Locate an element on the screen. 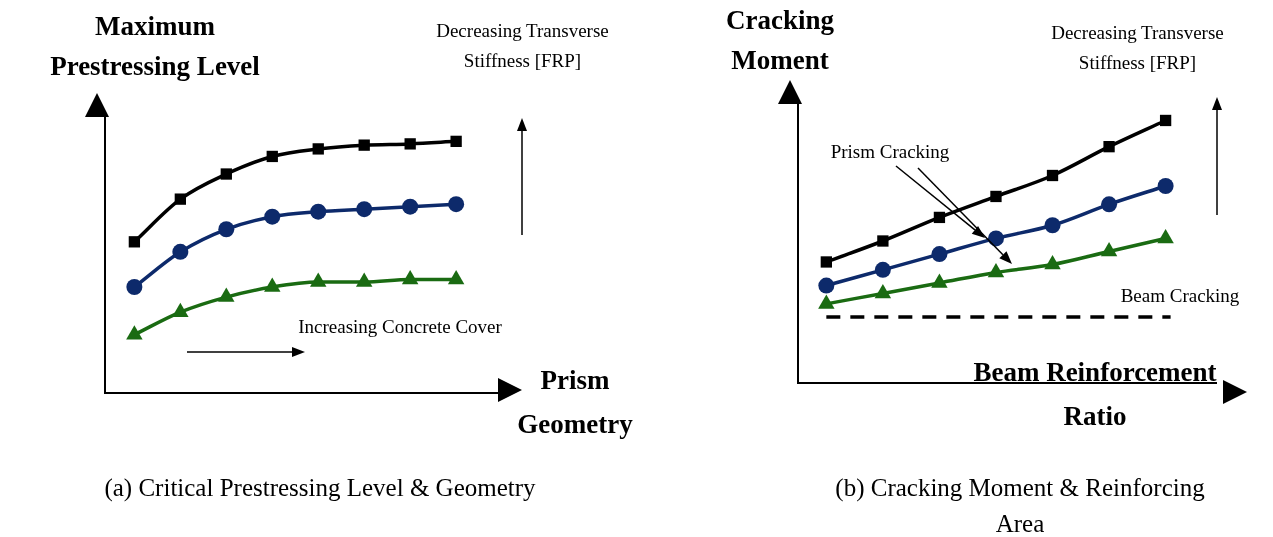 The image size is (1273, 537). annotation: Increasing Concrete Cover is located at coordinates (400, 327).